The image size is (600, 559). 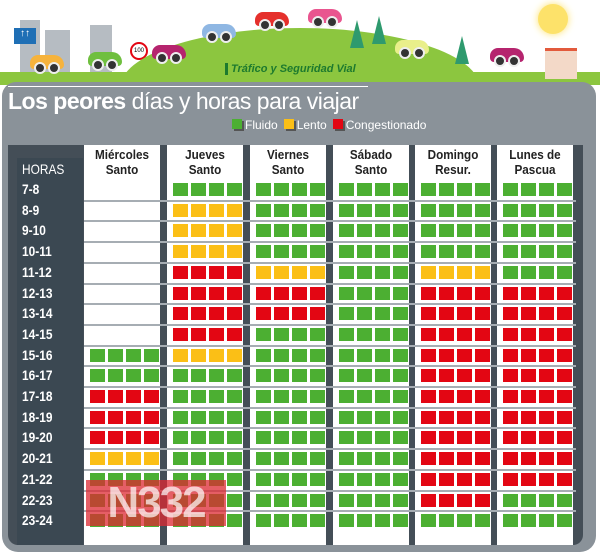 What do you see at coordinates (37, 458) in the screenshot?
I see `hour-label: 20-21` at bounding box center [37, 458].